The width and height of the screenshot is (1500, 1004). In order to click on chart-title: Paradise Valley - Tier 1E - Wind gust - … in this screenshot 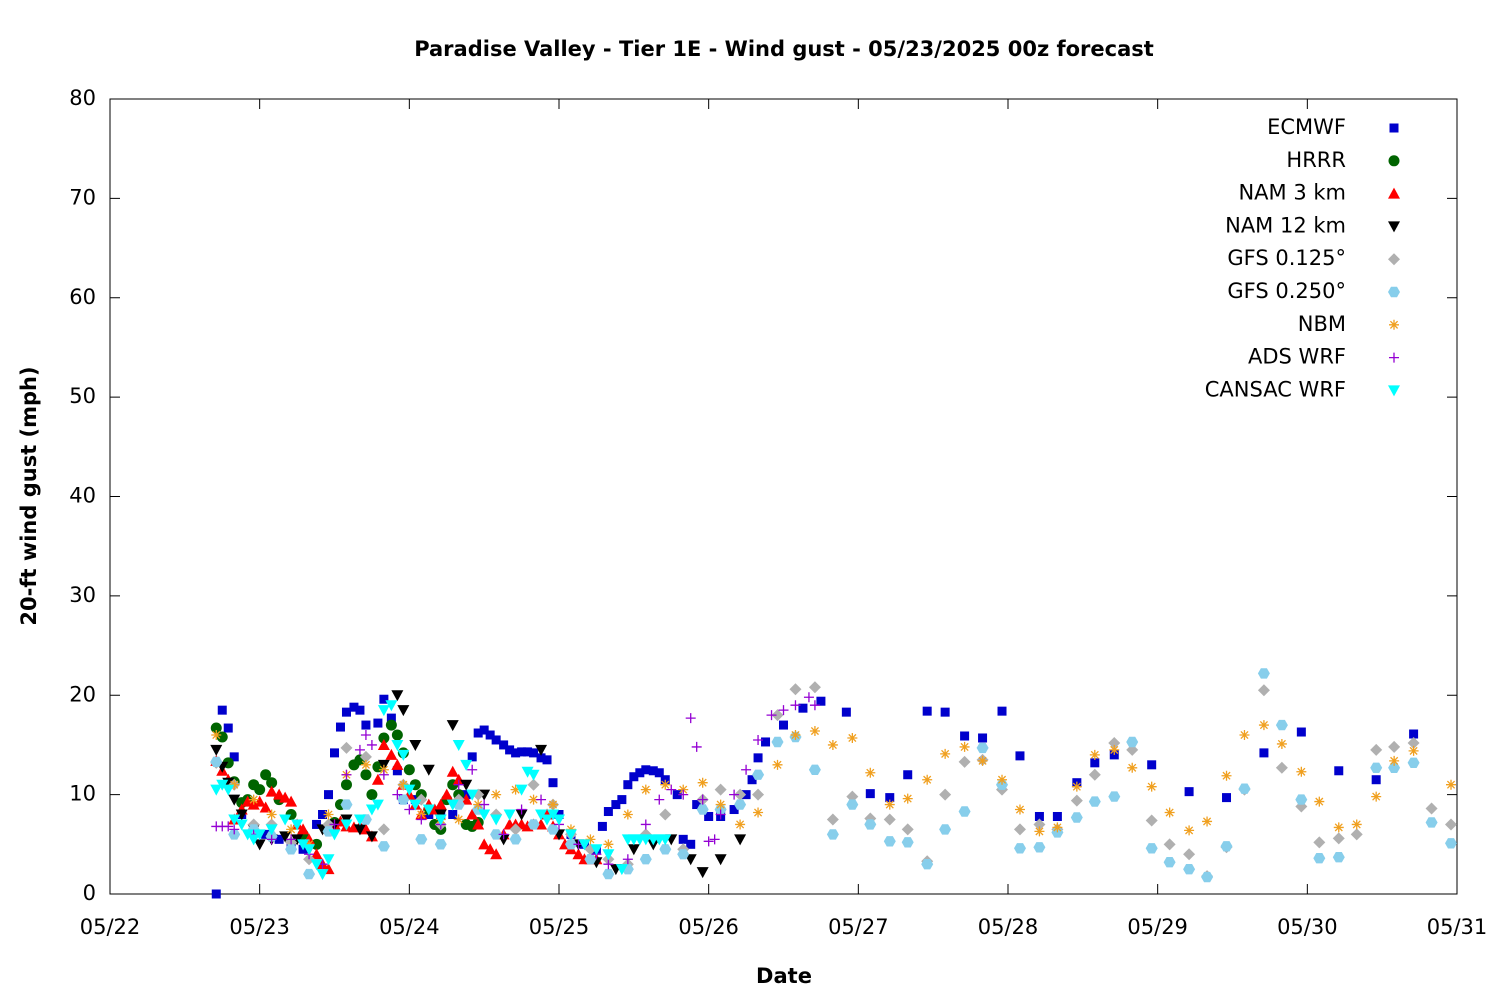, I will do `click(784, 49)`.